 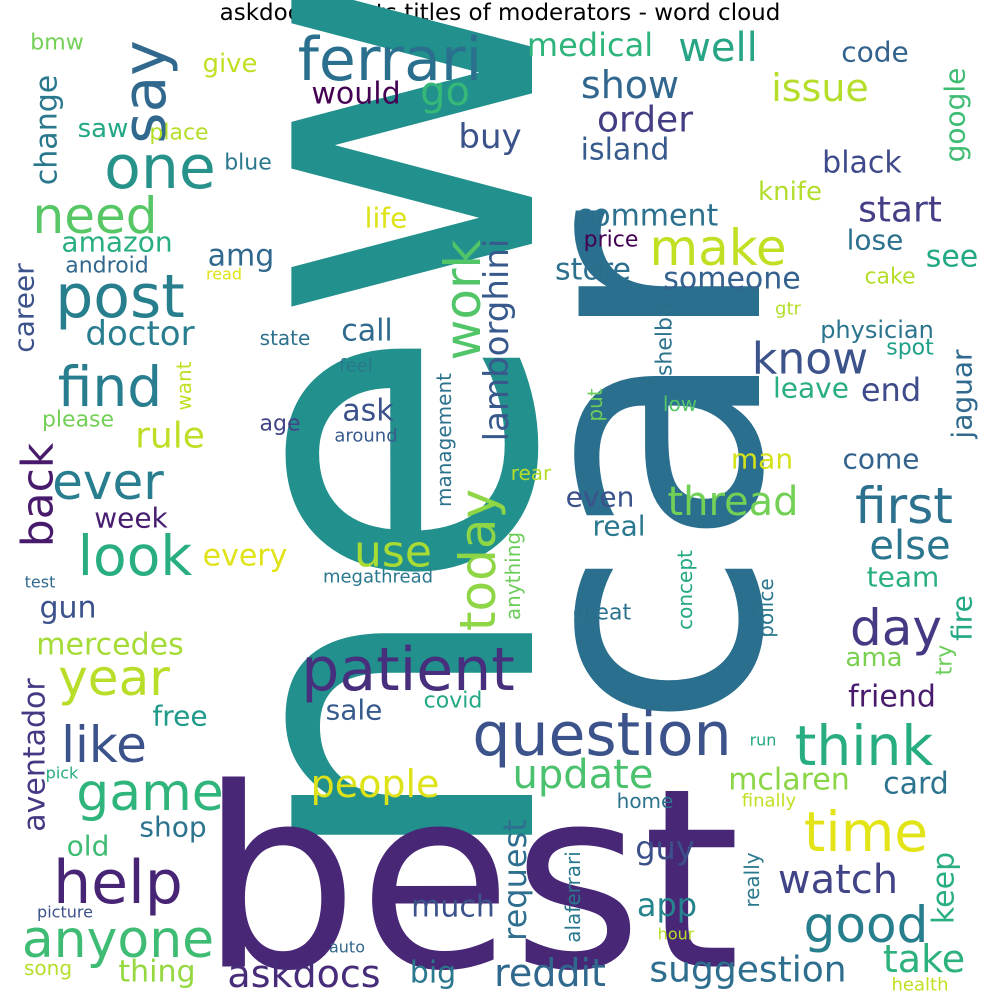 What do you see at coordinates (365, 436) in the screenshot?
I see `word-around: around` at bounding box center [365, 436].